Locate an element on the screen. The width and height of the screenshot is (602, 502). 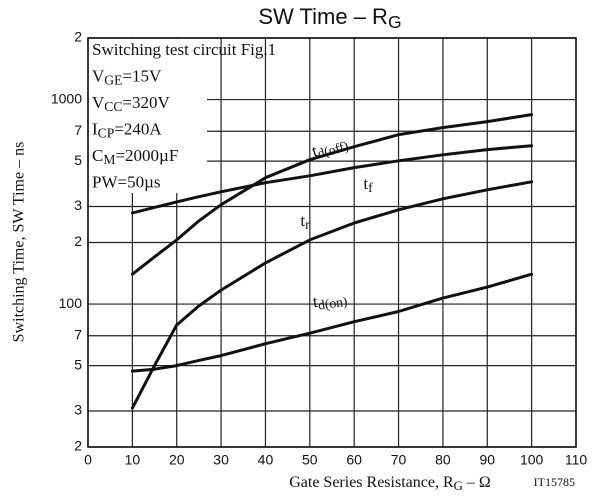
subscript: CP is located at coordinates (106, 133).